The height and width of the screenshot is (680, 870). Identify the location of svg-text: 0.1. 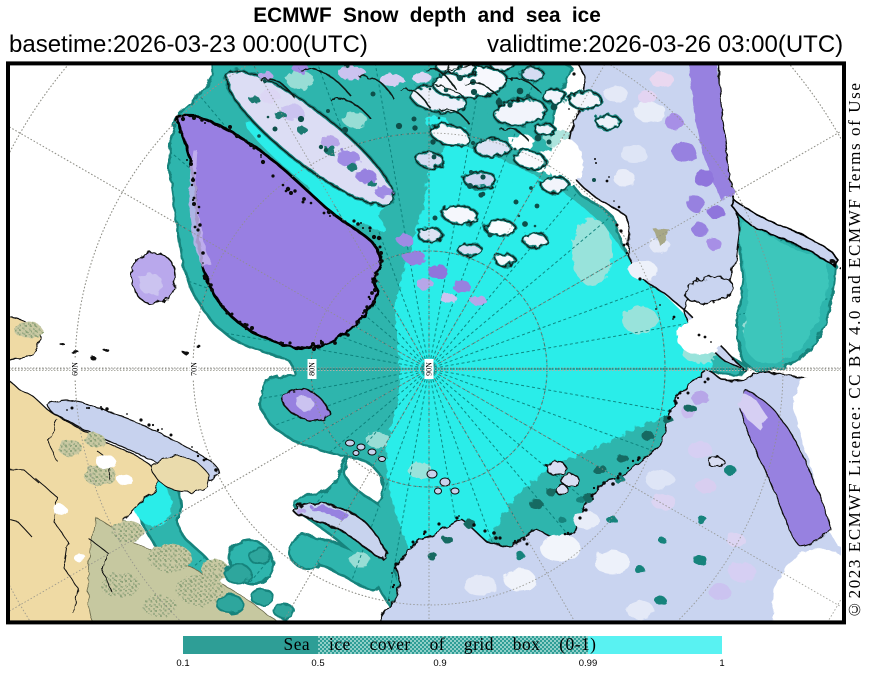
(182, 663).